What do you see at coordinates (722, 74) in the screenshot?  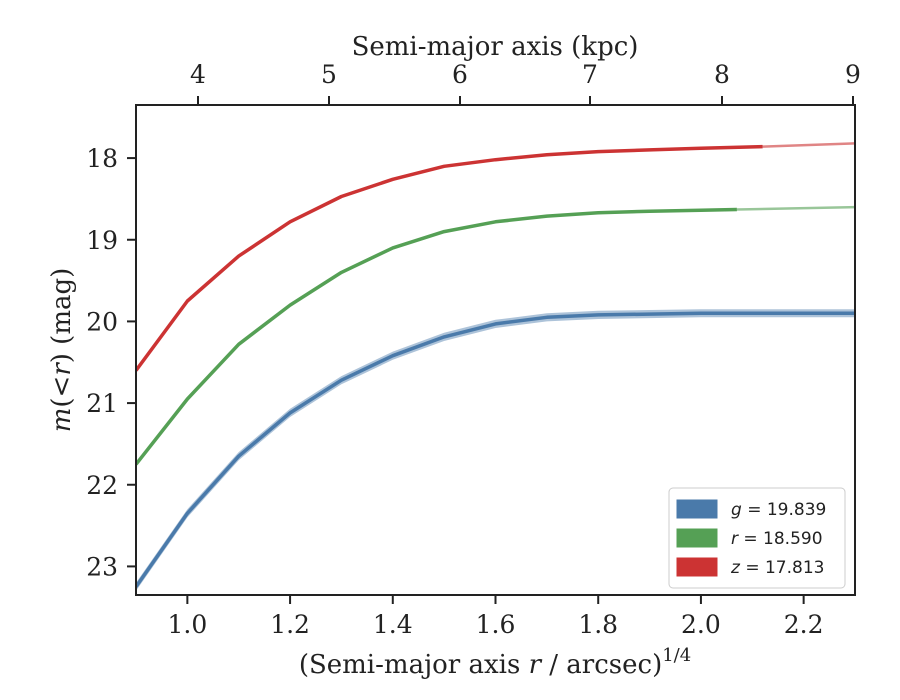 I see `top-tick-label: 8` at bounding box center [722, 74].